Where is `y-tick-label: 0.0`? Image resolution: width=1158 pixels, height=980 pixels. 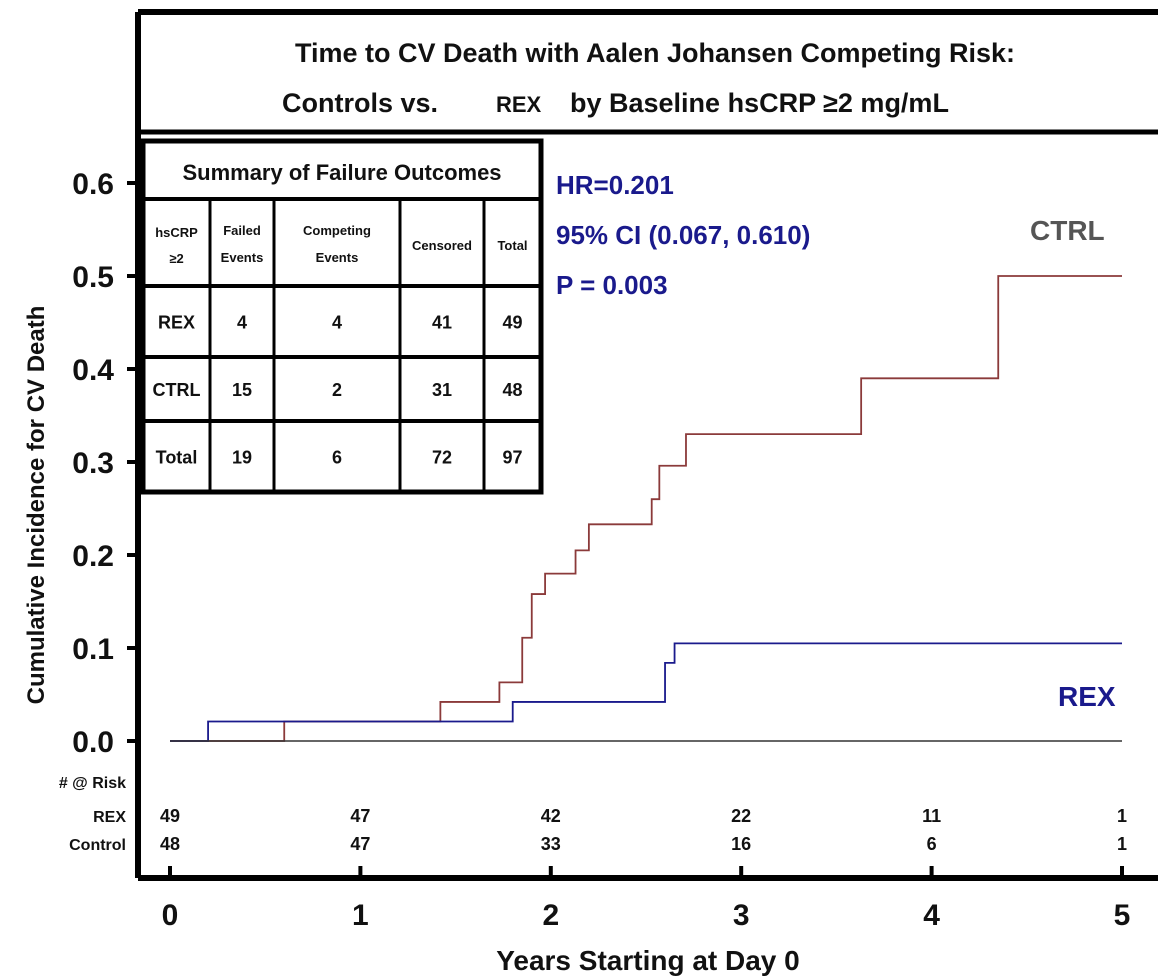
y-tick-label: 0.0 is located at coordinates (93, 742).